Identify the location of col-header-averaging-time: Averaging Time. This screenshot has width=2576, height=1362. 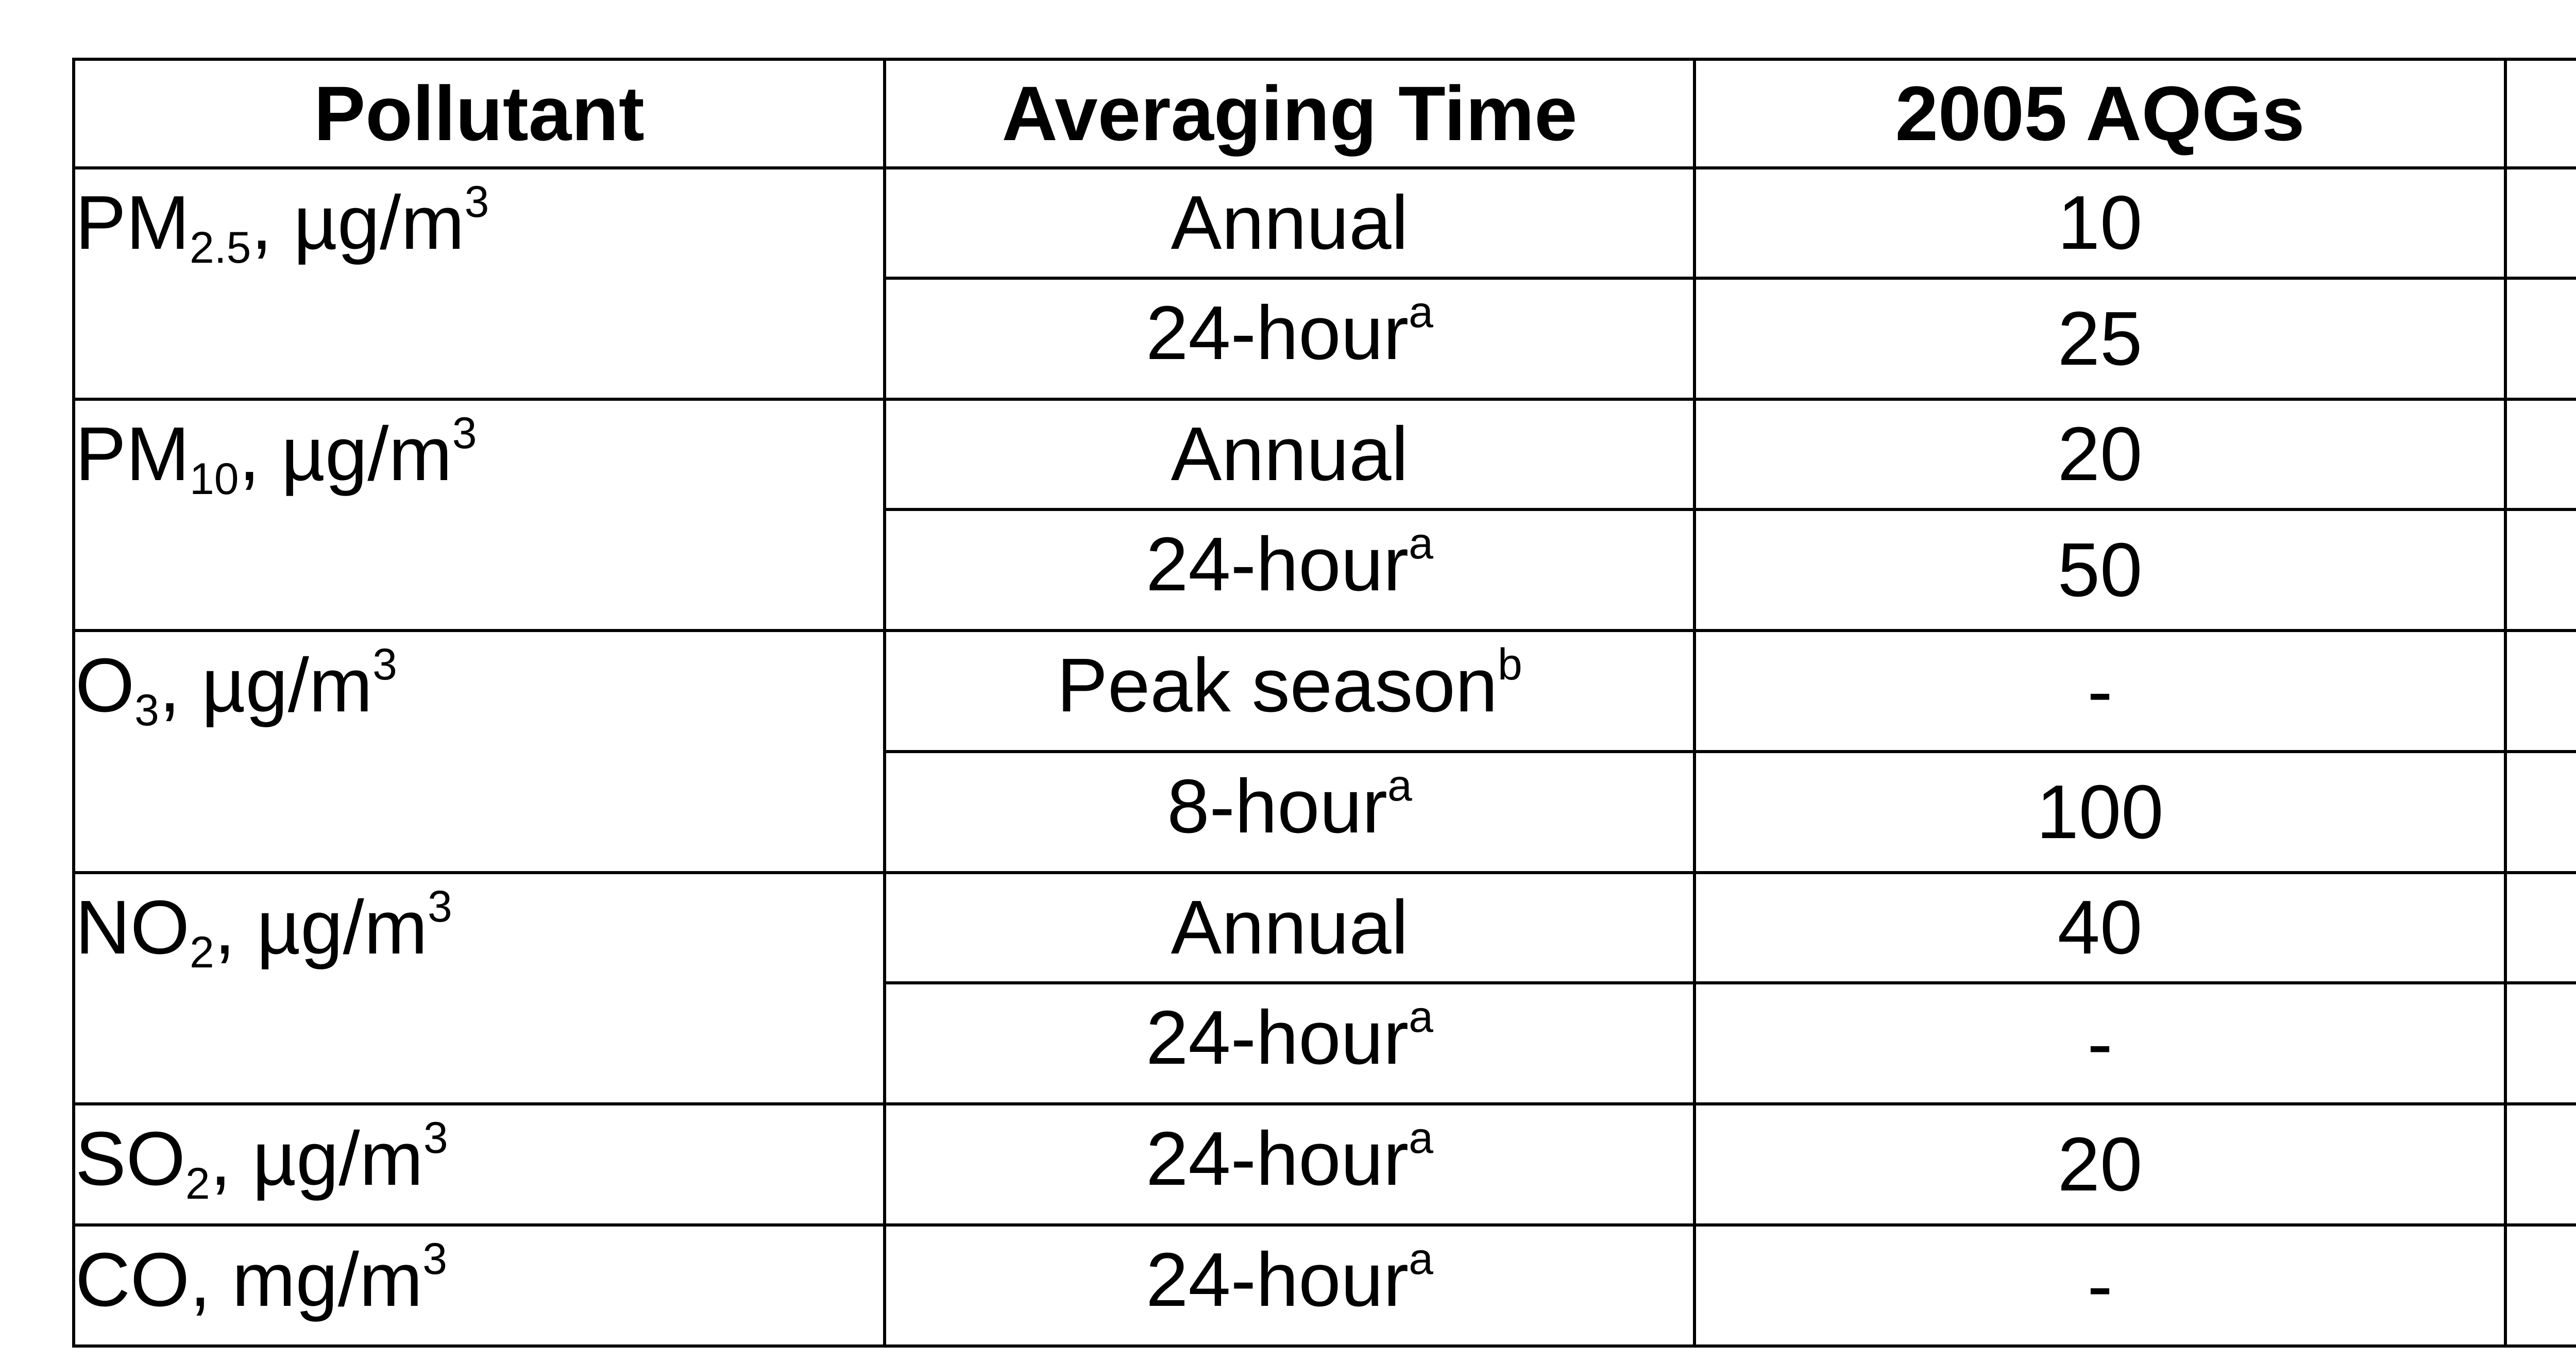
(1289, 114).